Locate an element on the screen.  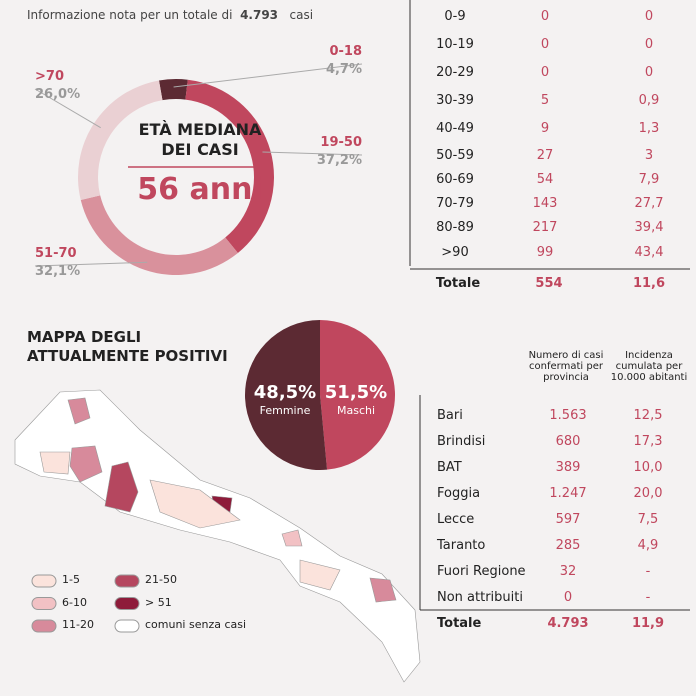
slice-label: 19-50 is located at coordinates (341, 142).